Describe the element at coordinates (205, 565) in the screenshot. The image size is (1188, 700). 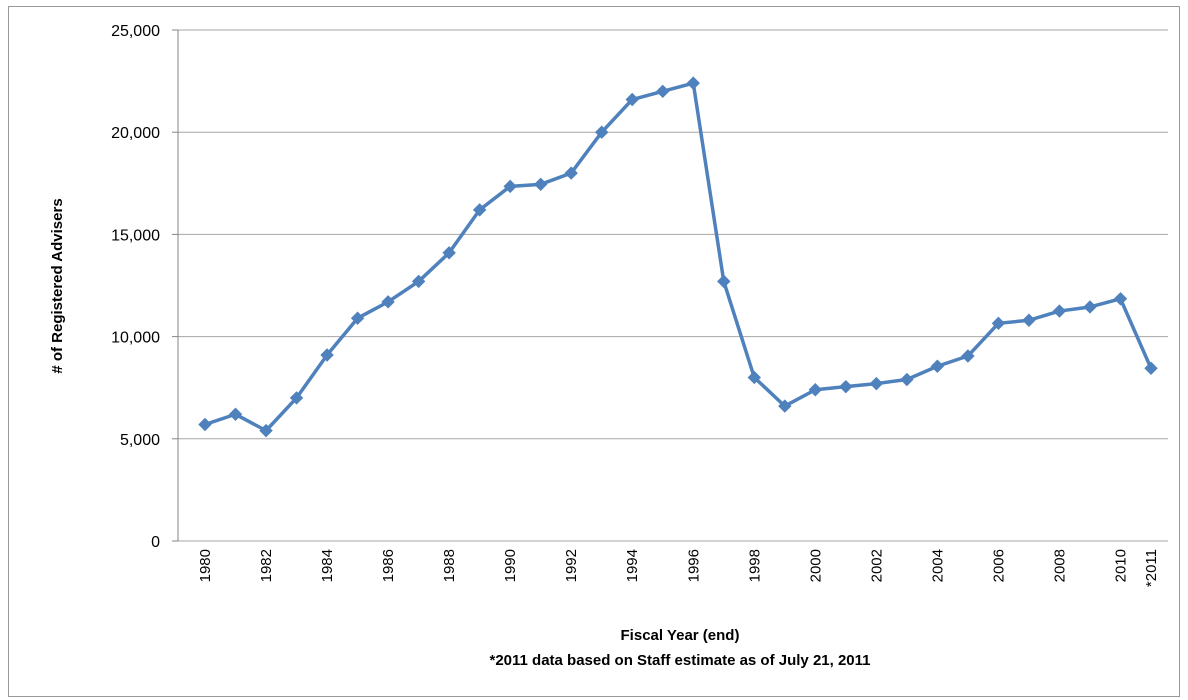
I see `x-tick-label: 1980` at that location.